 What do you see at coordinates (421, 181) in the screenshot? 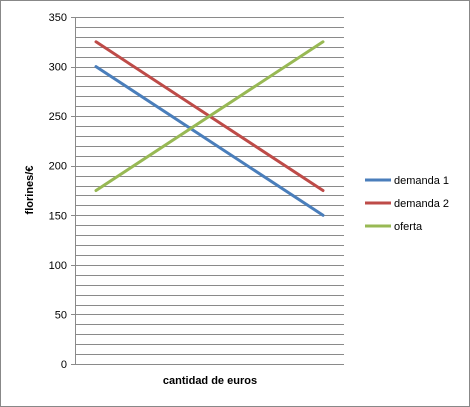
I see `legend-label-demanda-1: demanda 1` at bounding box center [421, 181].